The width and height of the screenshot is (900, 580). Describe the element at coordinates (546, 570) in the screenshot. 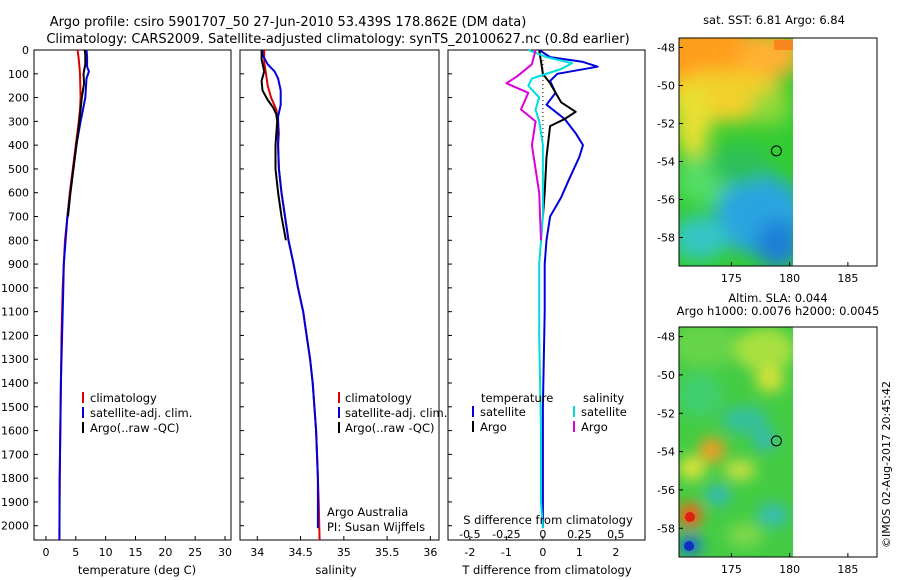

I see `temperature-difference-axis-label: T difference from climatology` at that location.